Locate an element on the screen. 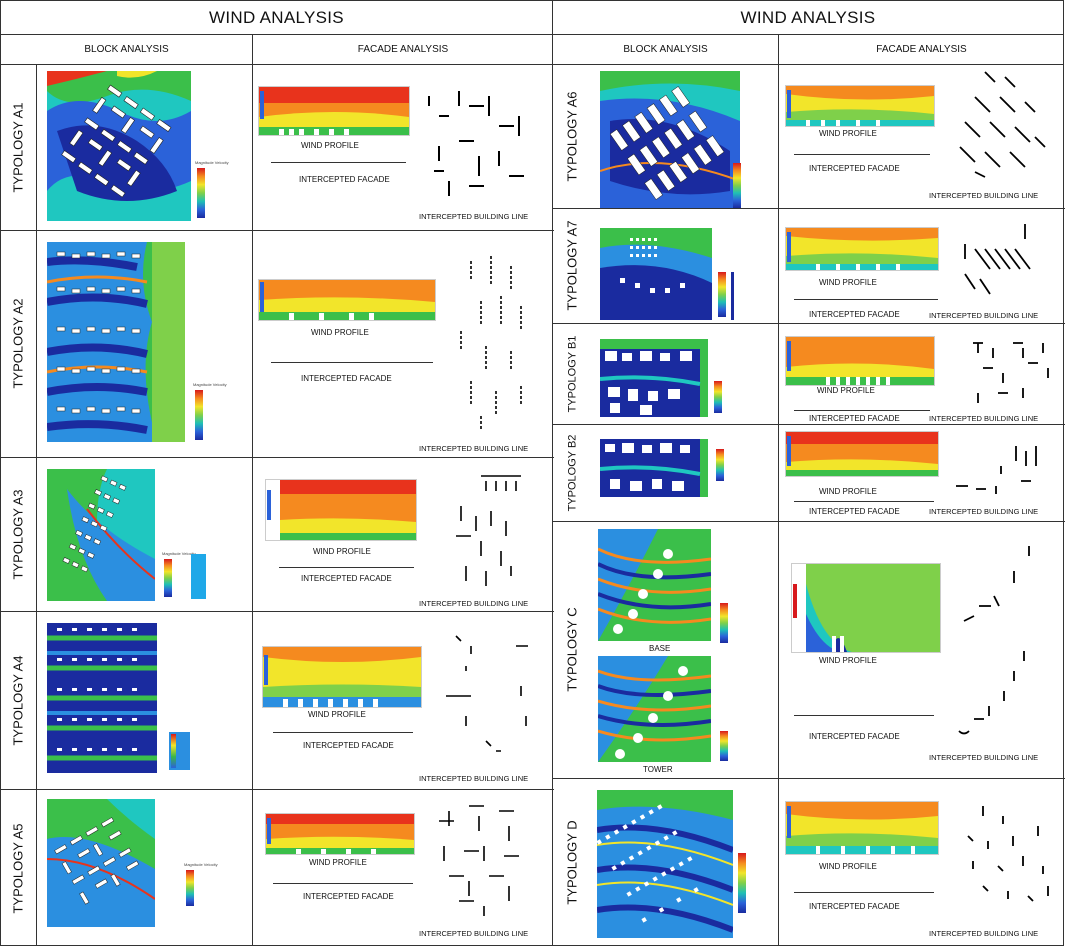 This screenshot has height=947, width=1065. intercepted-facade-label-c: INTERCEPTED FACADE is located at coordinates (854, 736).